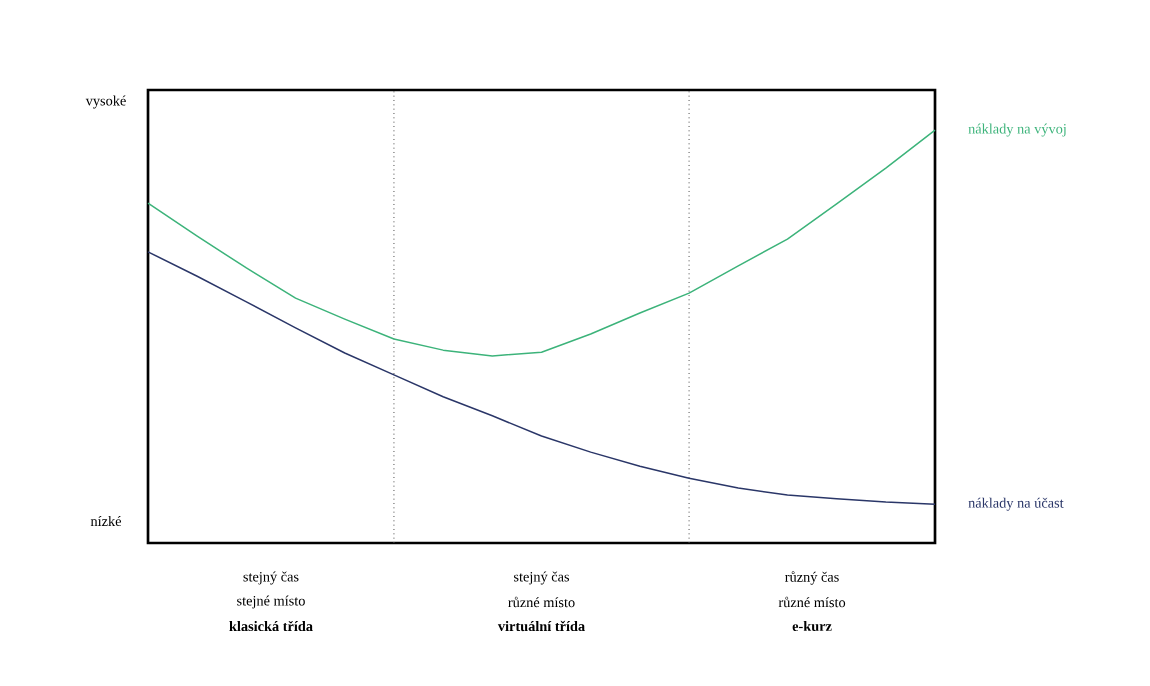 This screenshot has height=686, width=1150. I want to click on text: virtuální třída, so click(541, 626).